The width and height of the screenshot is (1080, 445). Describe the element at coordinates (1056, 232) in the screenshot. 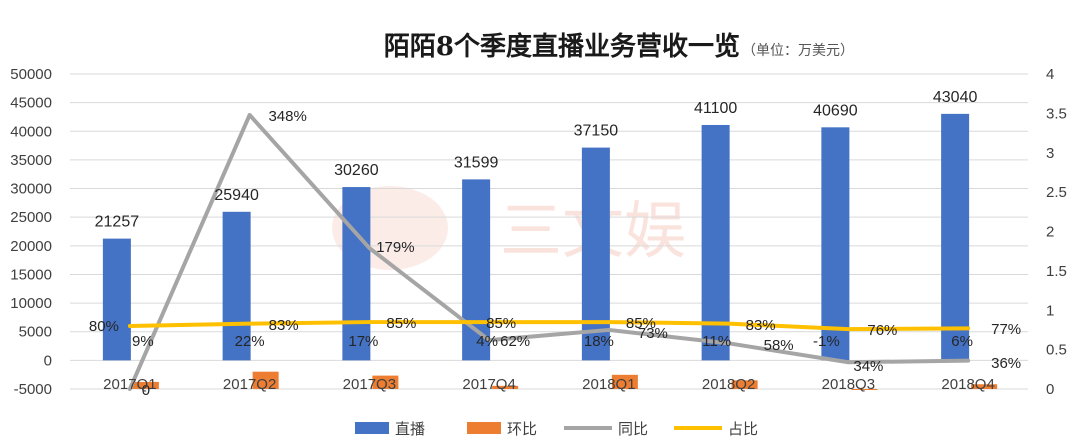

I see `right-axis: 0 0.5 1 1.5 2 2.5 3 3.5 4` at that location.